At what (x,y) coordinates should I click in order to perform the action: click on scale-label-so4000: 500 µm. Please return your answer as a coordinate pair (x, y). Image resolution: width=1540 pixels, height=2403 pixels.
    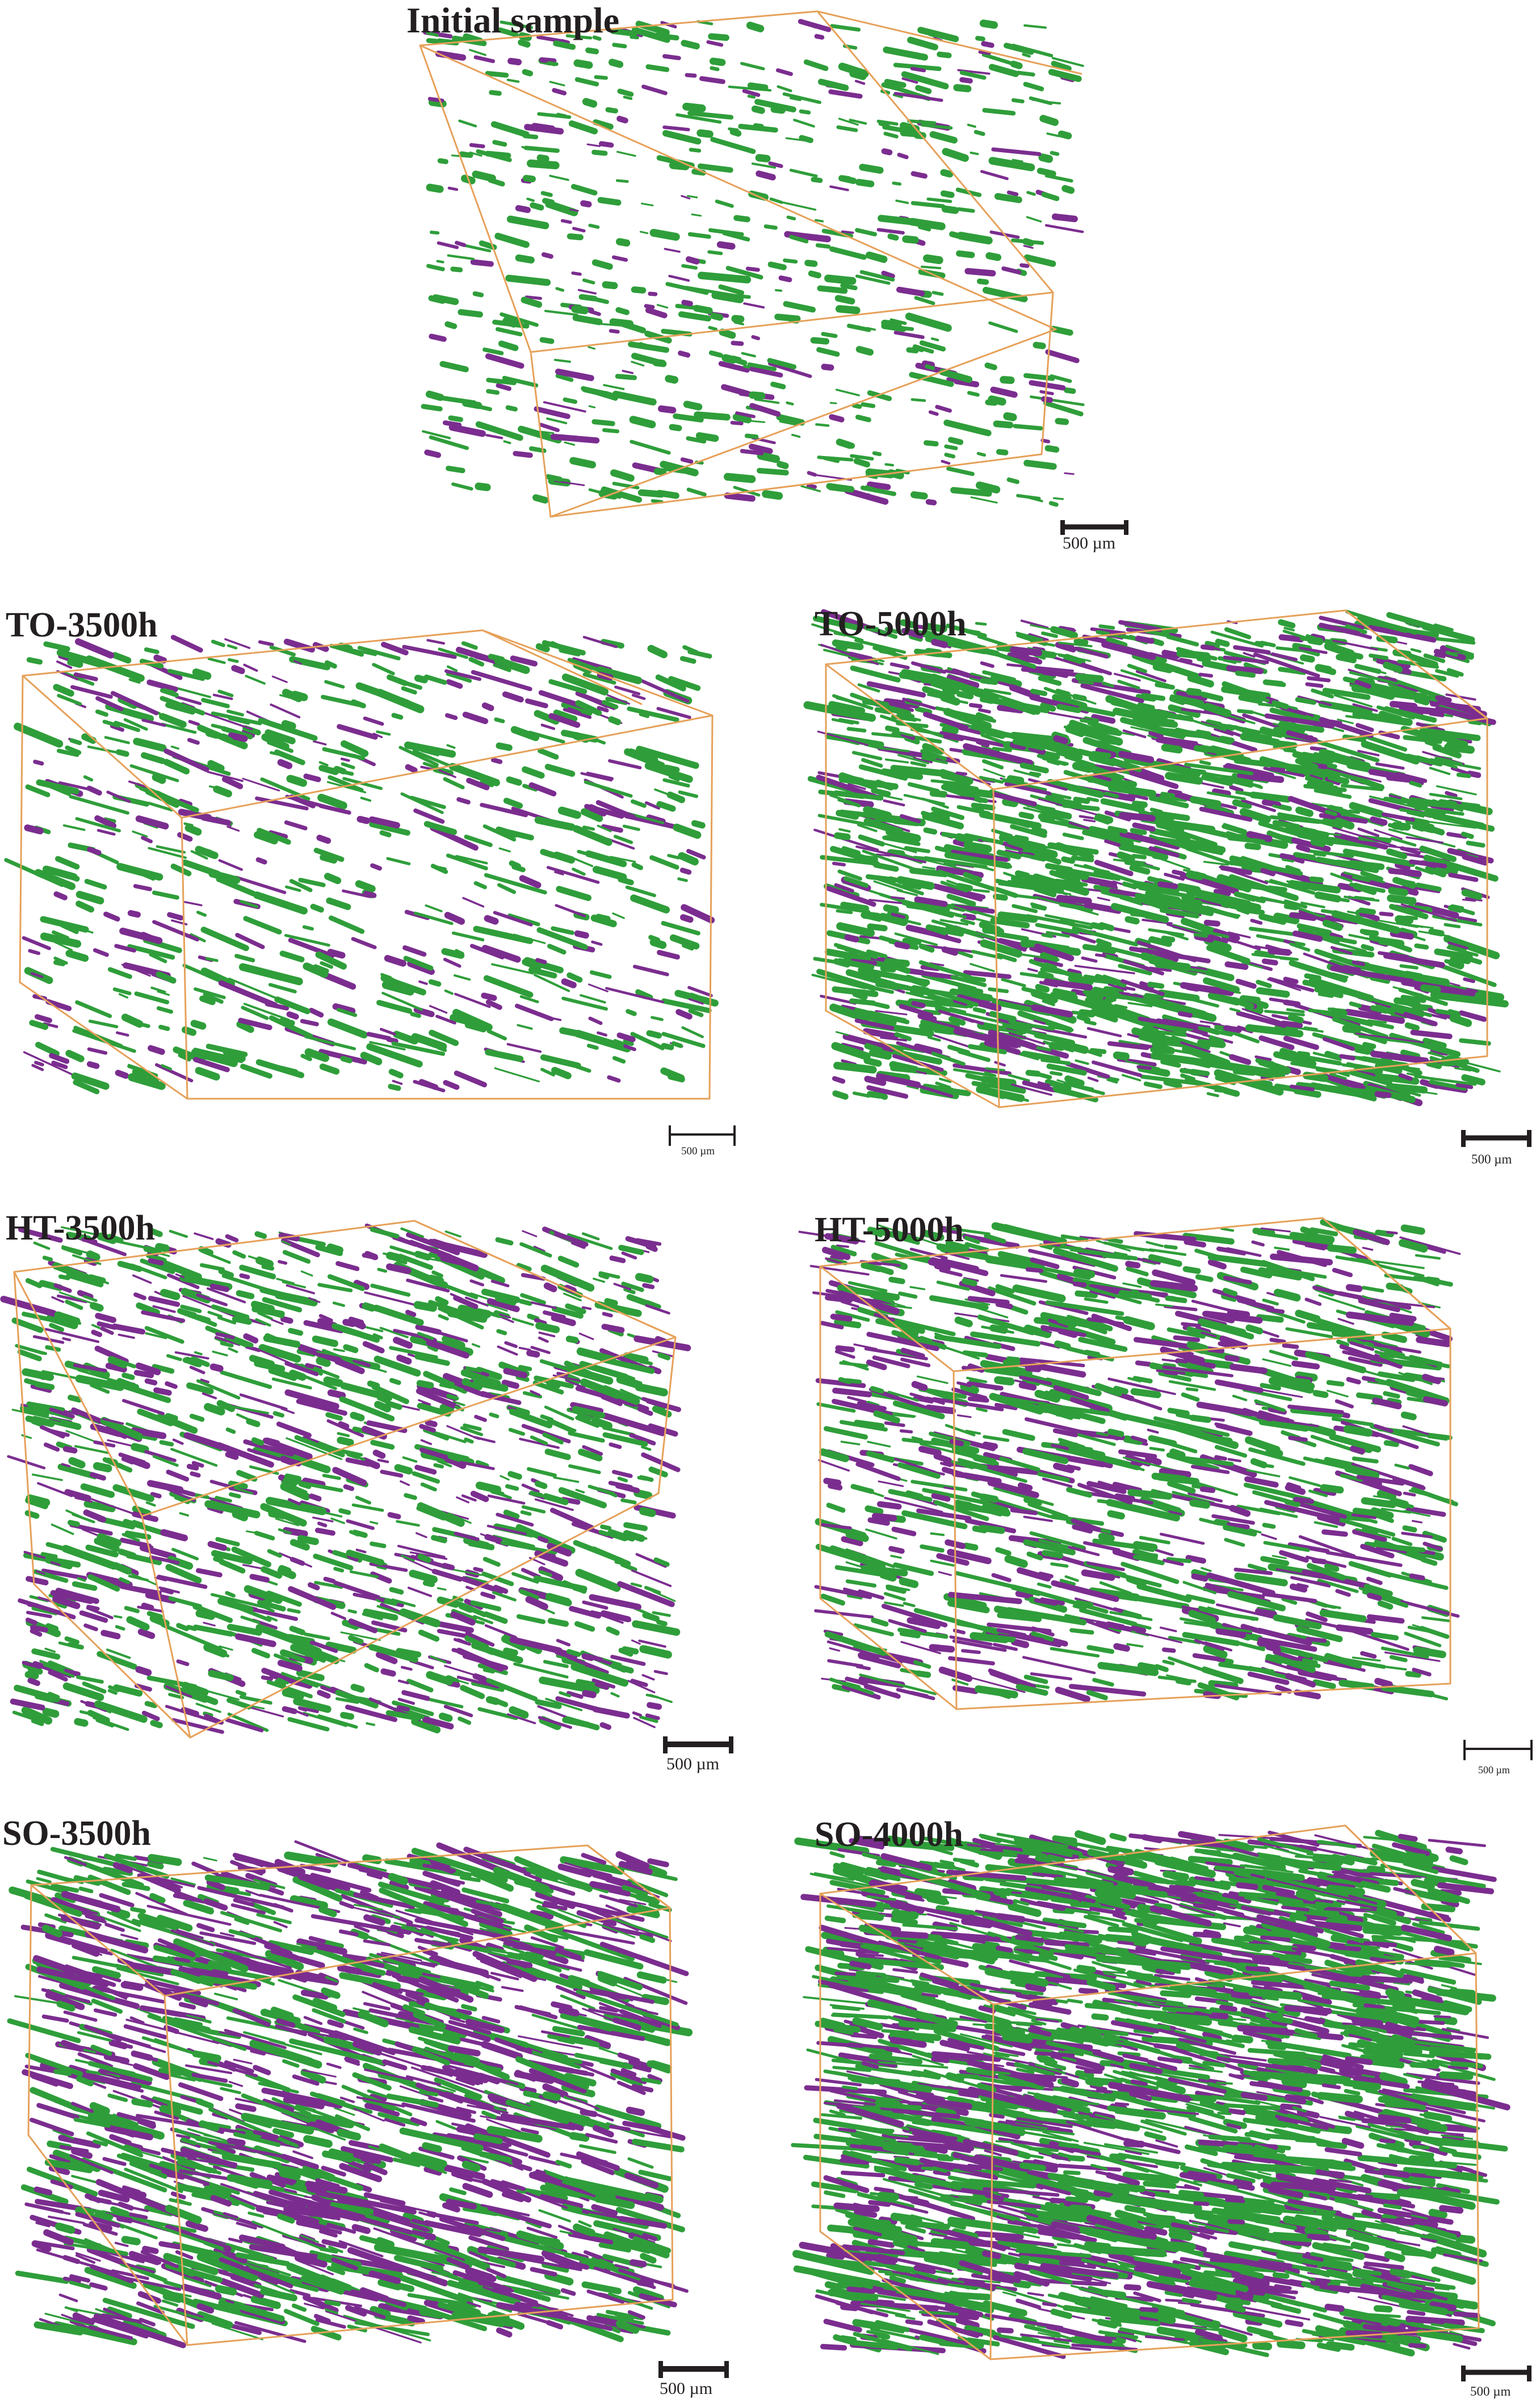
    Looking at the image, I should click on (1491, 2391).